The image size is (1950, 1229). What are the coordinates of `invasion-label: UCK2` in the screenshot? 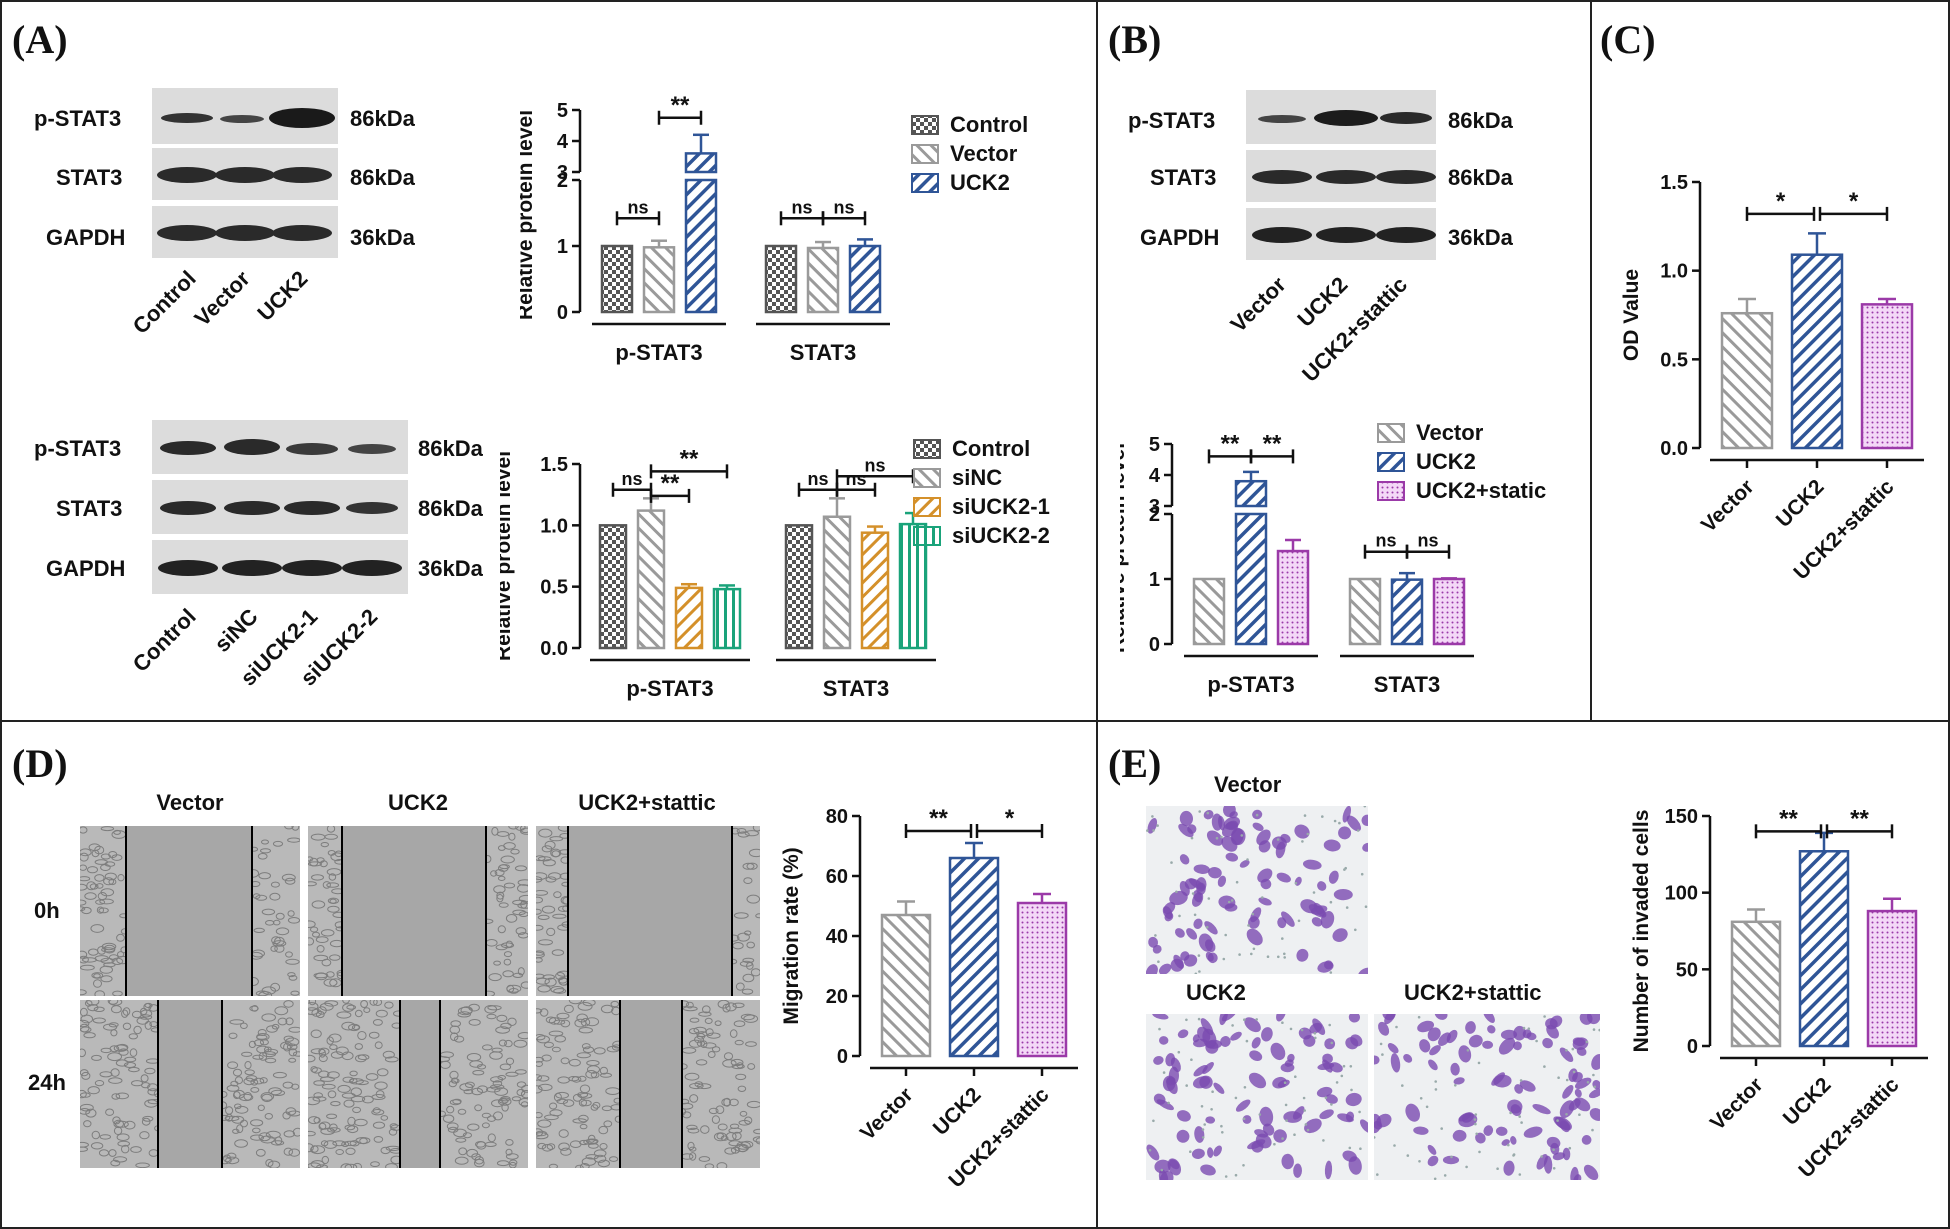 It's located at (1216, 992).